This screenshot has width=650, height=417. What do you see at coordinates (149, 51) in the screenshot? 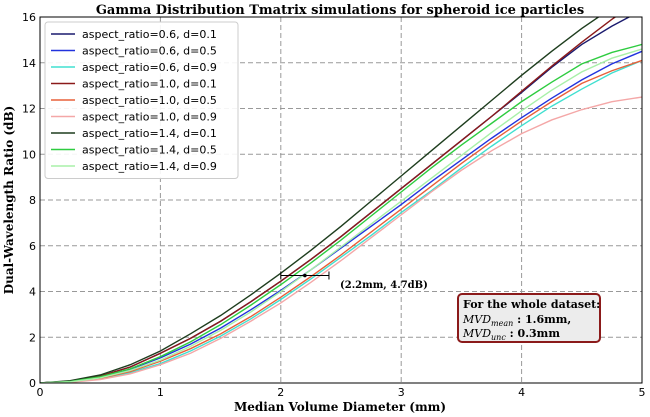
I see `legend-label: aspect_ratio=0.6, d=0.5` at bounding box center [149, 51].